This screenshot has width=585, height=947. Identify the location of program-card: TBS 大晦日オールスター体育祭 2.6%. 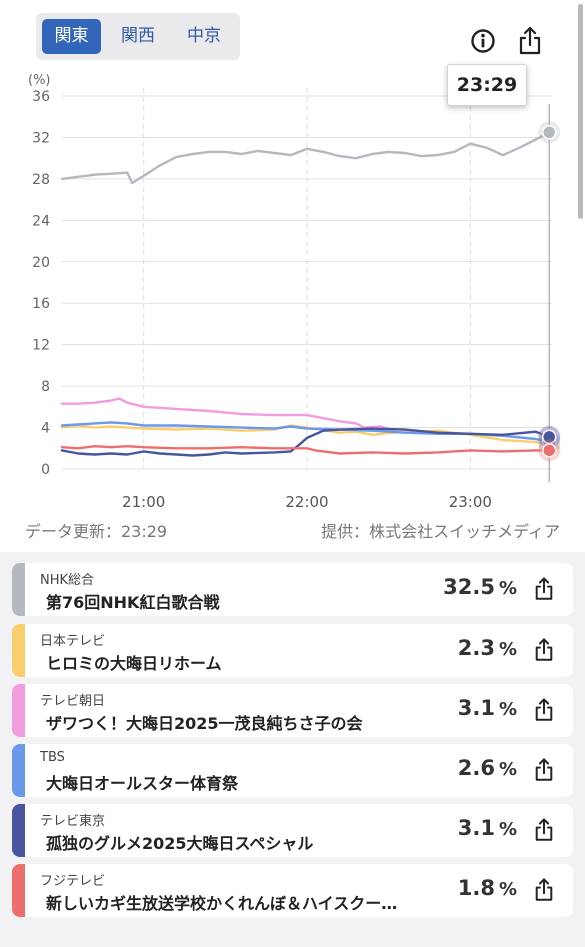
(292, 770).